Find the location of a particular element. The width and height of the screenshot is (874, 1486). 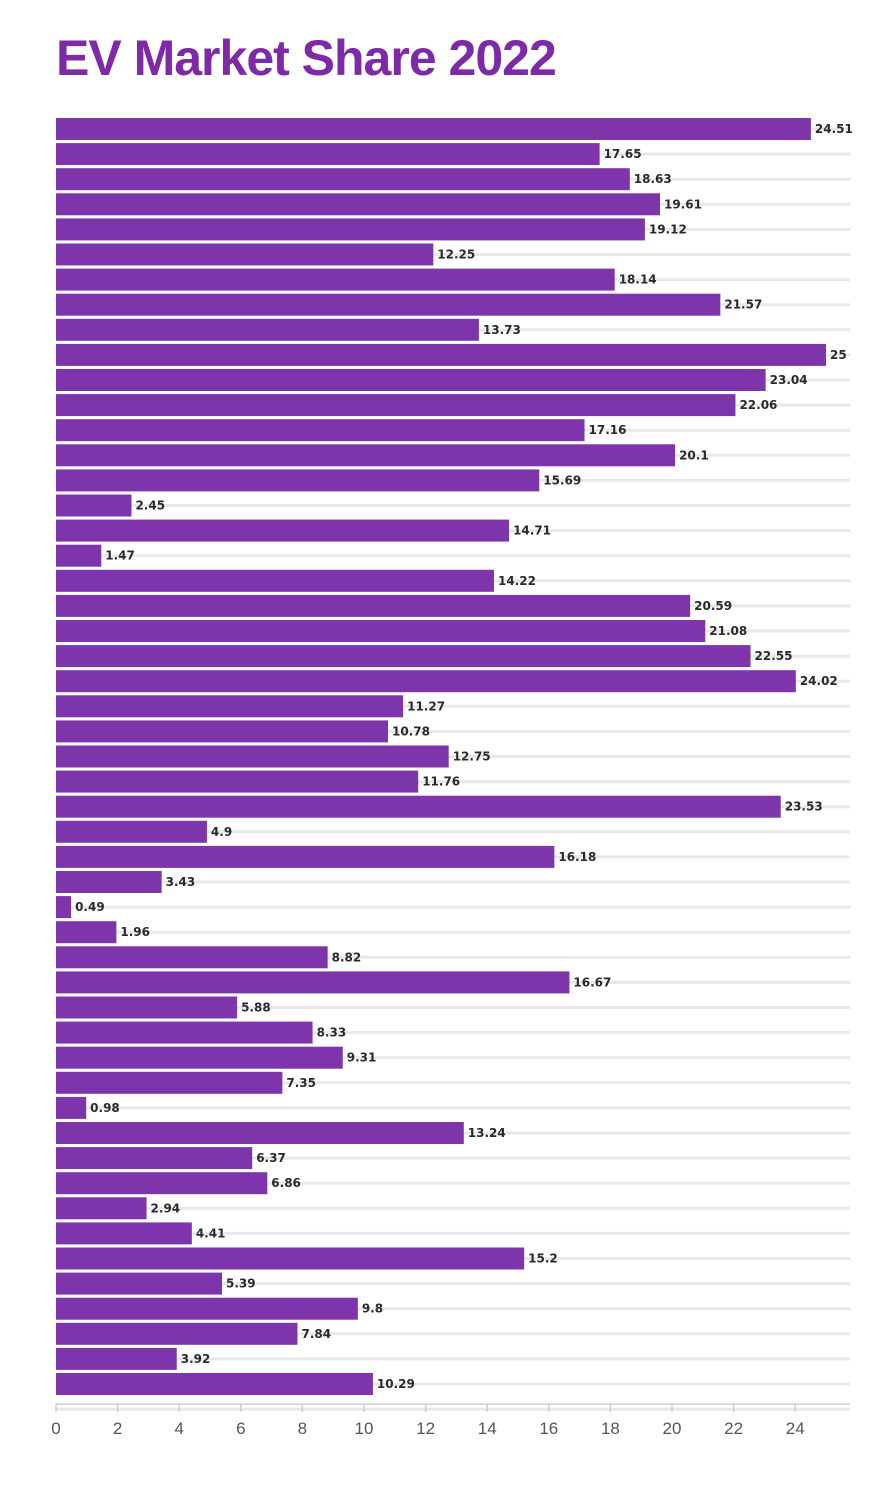

bar-value-label: 17.16 is located at coordinates (608, 430).